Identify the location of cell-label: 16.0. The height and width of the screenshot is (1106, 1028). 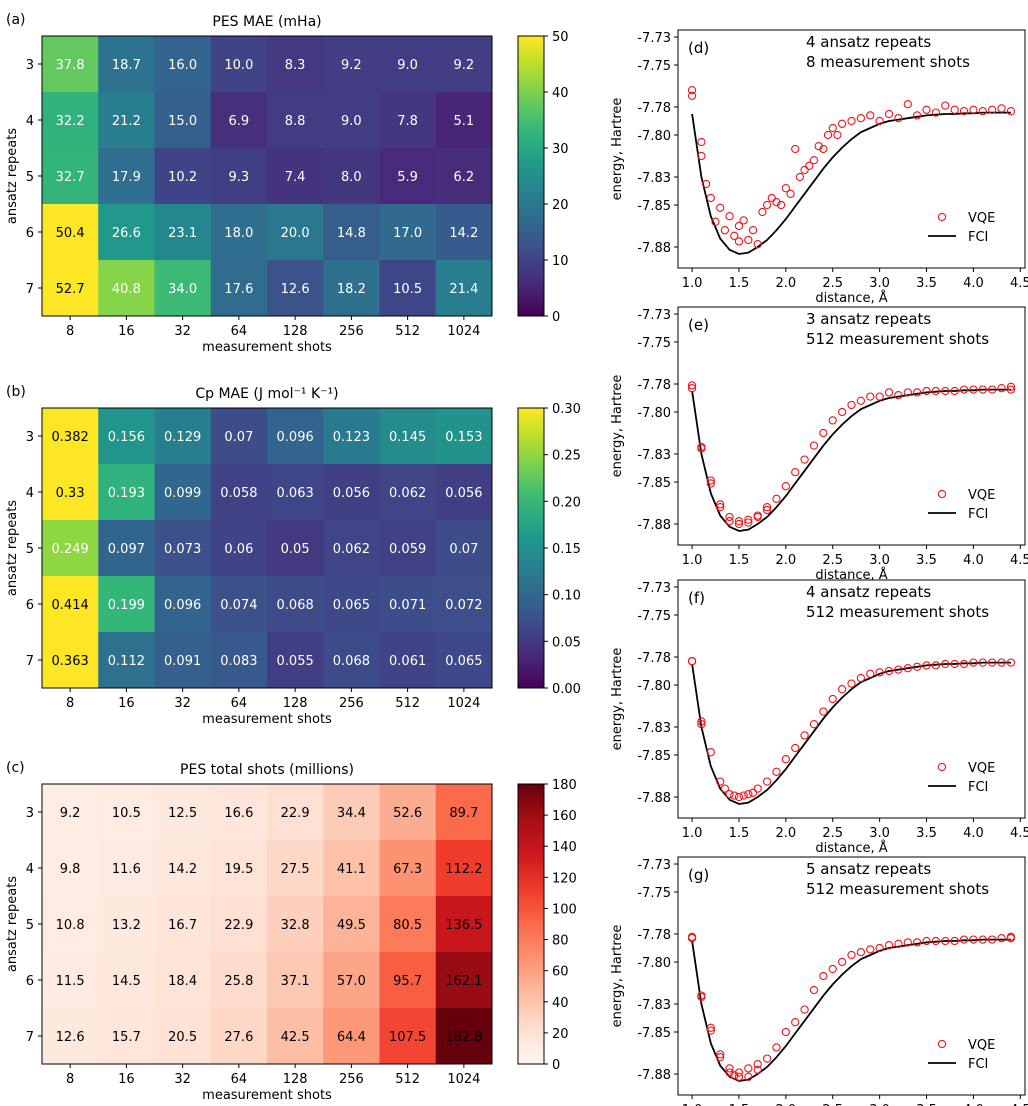
(182, 65).